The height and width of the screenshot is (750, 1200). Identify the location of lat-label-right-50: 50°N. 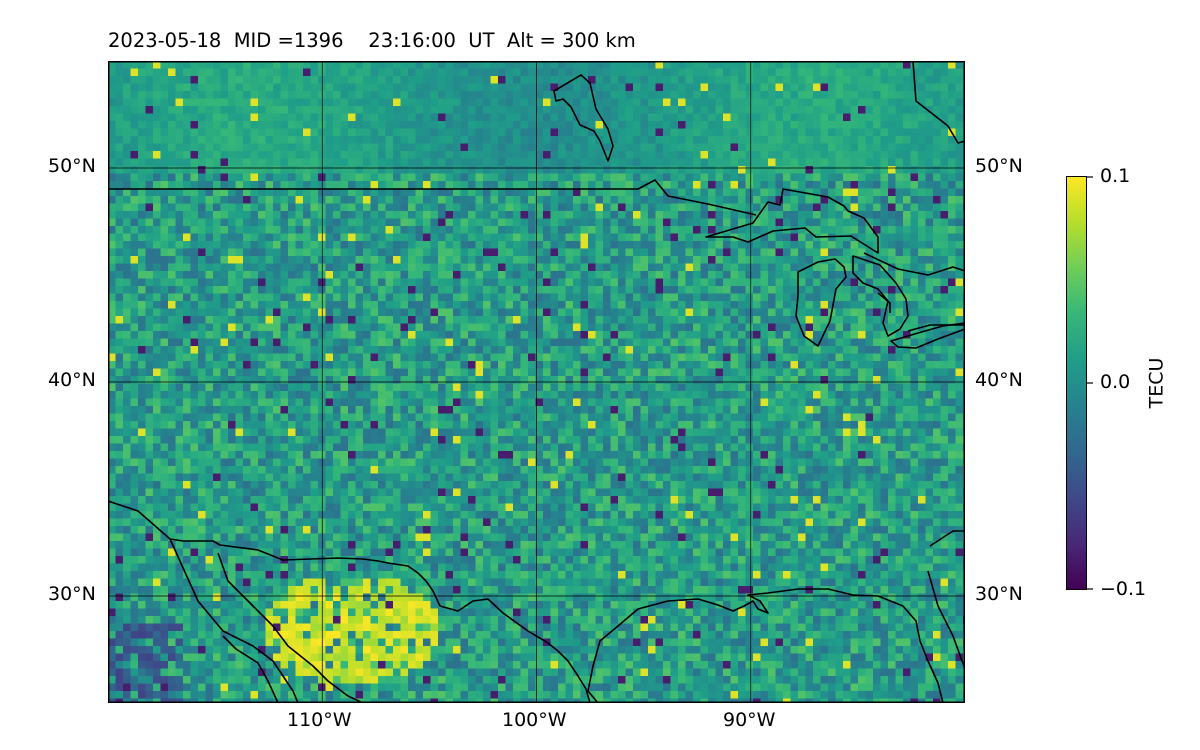
(999, 166).